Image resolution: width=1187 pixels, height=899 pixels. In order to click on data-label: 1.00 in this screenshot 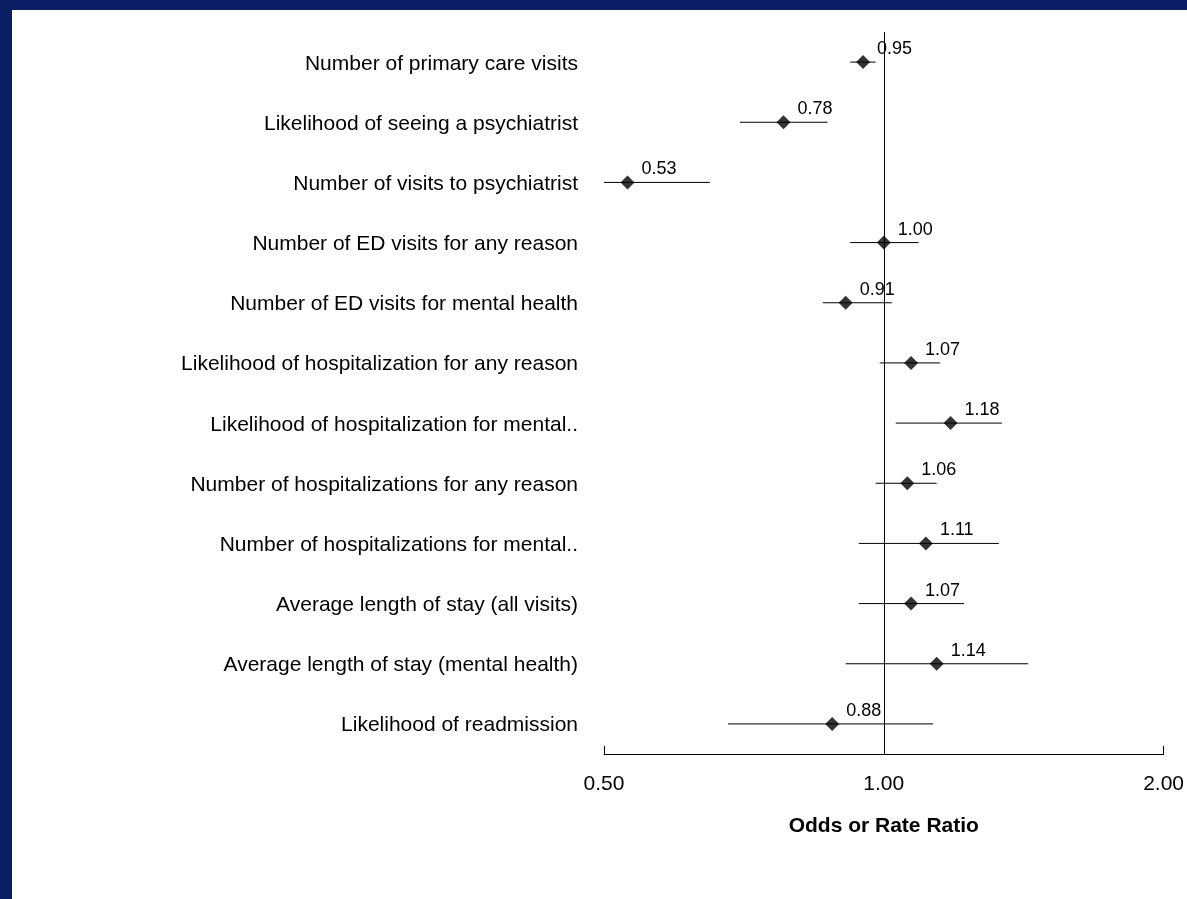, I will do `click(915, 228)`.